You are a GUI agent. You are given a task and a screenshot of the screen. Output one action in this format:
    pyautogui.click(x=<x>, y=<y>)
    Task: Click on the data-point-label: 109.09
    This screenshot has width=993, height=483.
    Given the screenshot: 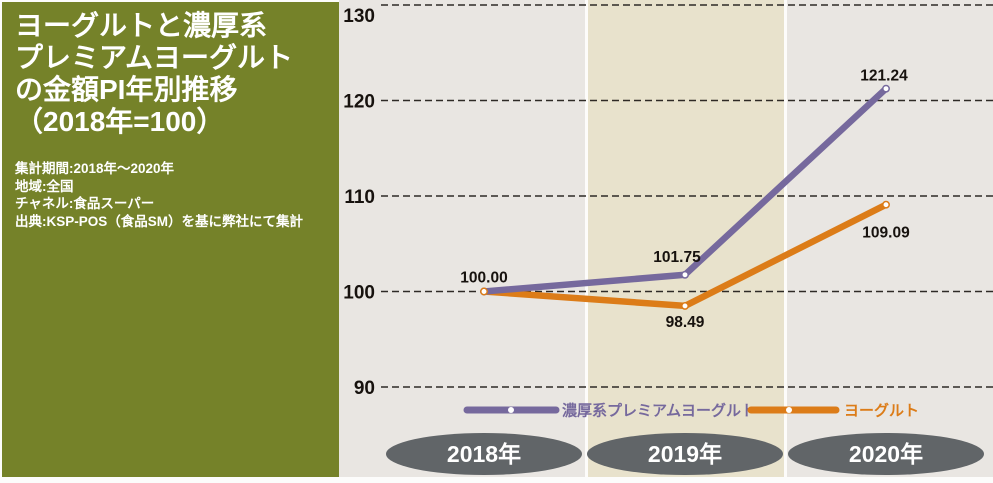 What is the action you would take?
    pyautogui.click(x=886, y=233)
    